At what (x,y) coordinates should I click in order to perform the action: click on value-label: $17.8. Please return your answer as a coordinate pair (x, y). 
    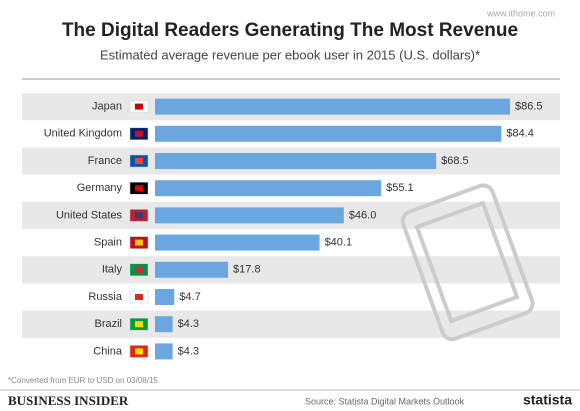
    Looking at the image, I should click on (247, 270).